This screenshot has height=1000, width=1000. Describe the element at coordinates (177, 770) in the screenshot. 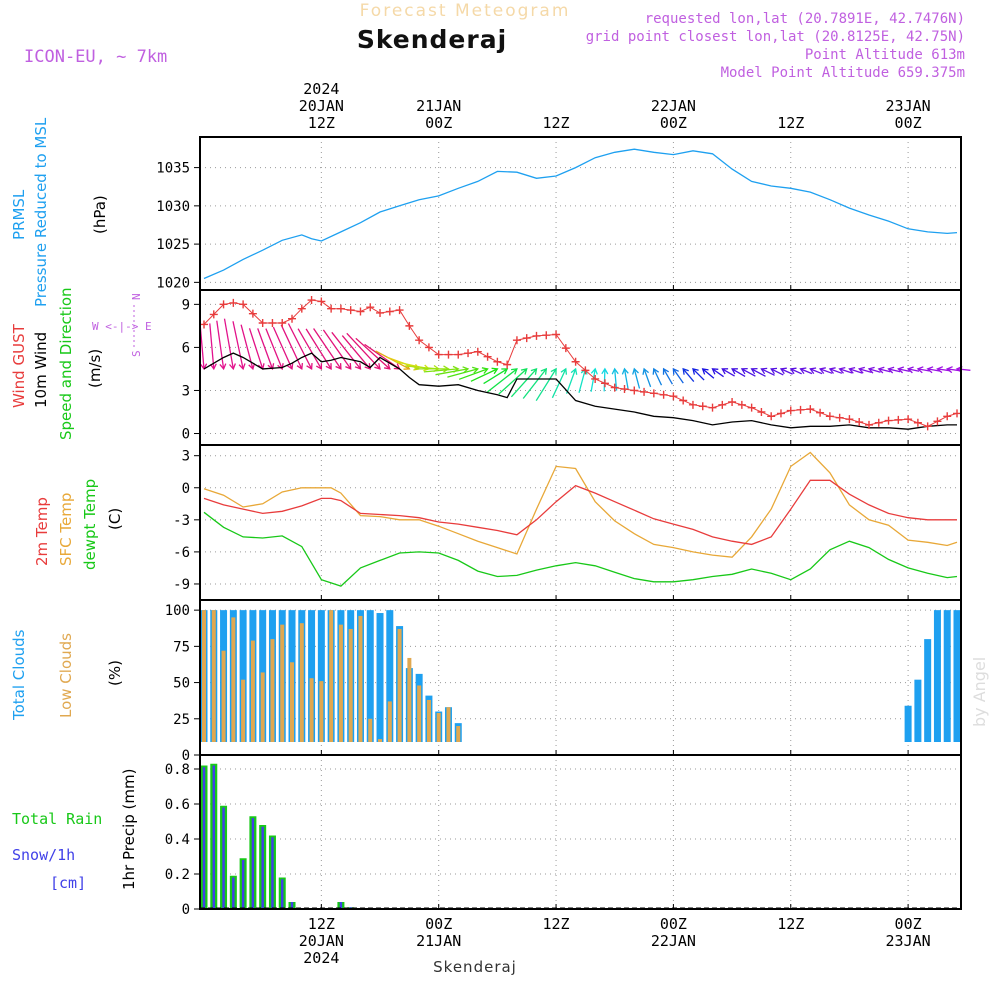

I see `y-tick-label: 0.8` at that location.